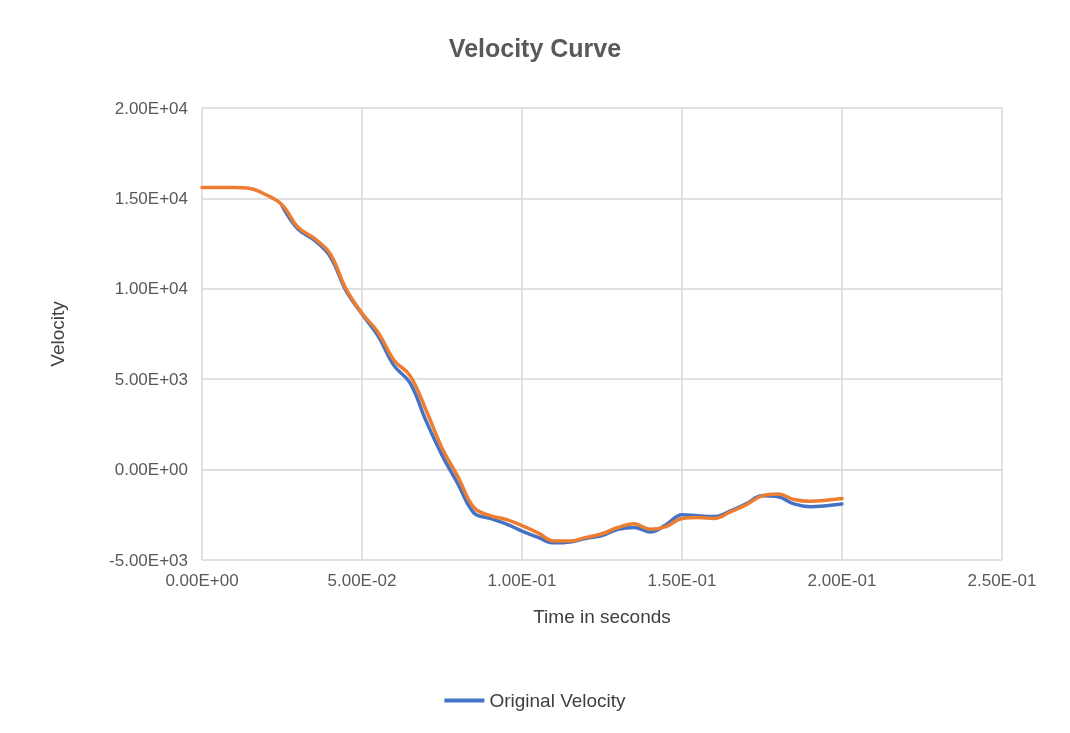 The width and height of the screenshot is (1070, 733). Describe the element at coordinates (202, 580) in the screenshot. I see `x-tick-label: 0.00E+00` at that location.